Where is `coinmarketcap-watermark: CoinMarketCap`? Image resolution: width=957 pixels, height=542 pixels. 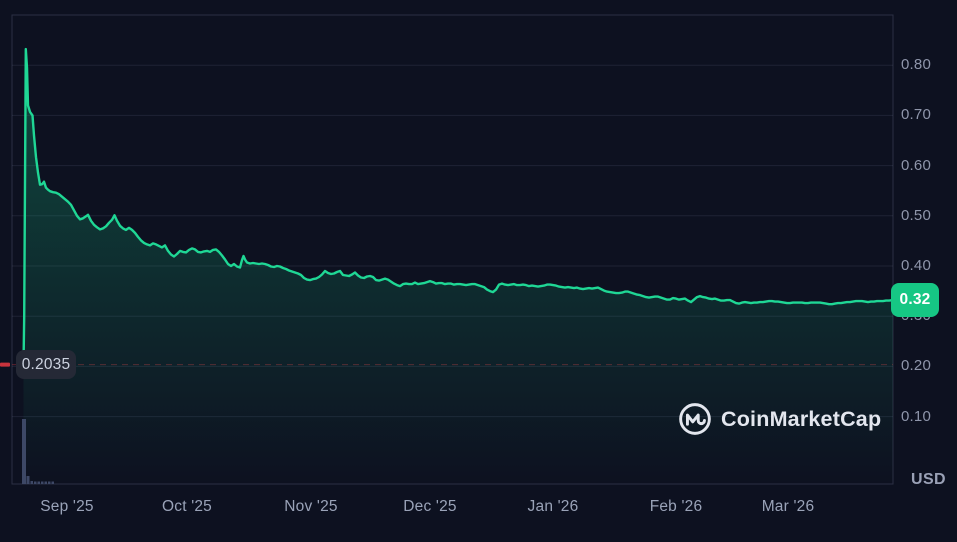
coinmarketcap-watermark: CoinMarketCap is located at coordinates (779, 419).